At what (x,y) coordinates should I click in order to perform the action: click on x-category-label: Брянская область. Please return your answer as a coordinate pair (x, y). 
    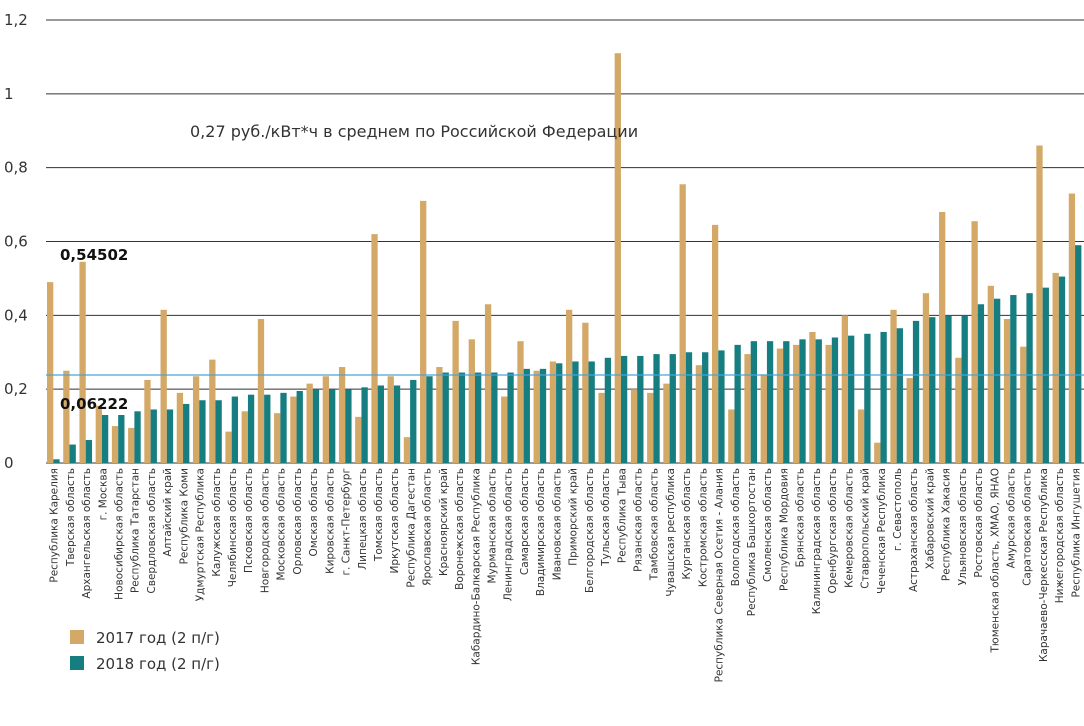
    Looking at the image, I should click on (801, 517).